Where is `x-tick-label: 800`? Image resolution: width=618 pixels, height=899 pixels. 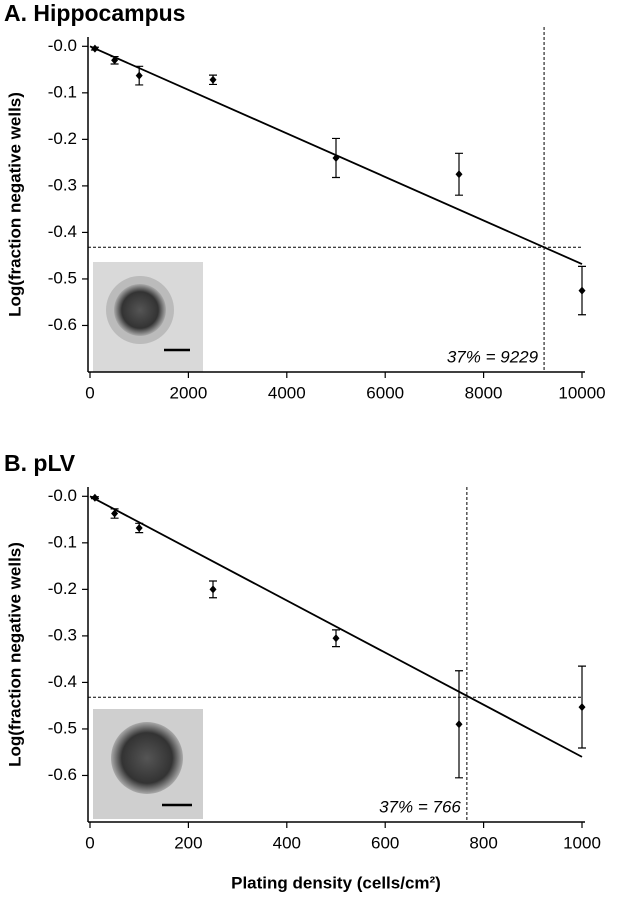 x-tick-label: 800 is located at coordinates (483, 842).